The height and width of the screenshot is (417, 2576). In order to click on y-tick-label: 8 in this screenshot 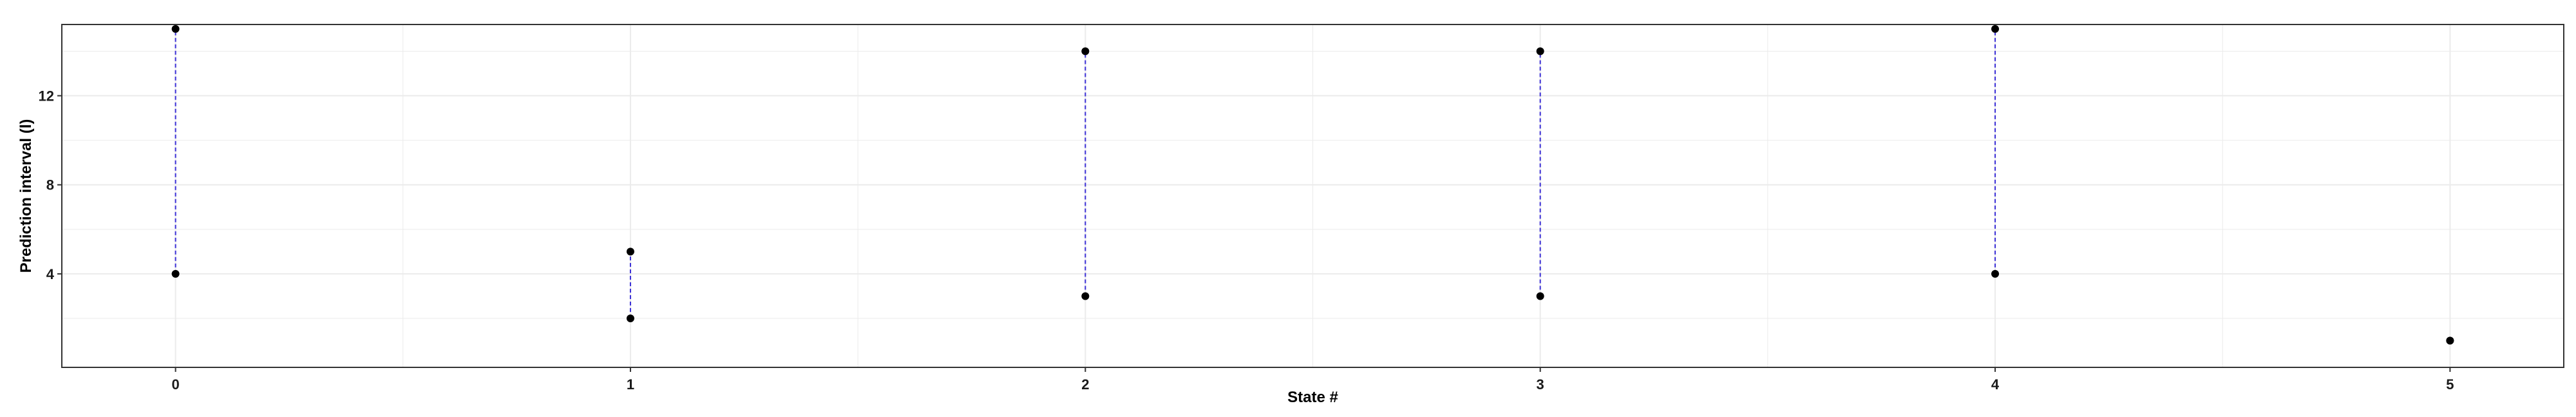, I will do `click(50, 185)`.